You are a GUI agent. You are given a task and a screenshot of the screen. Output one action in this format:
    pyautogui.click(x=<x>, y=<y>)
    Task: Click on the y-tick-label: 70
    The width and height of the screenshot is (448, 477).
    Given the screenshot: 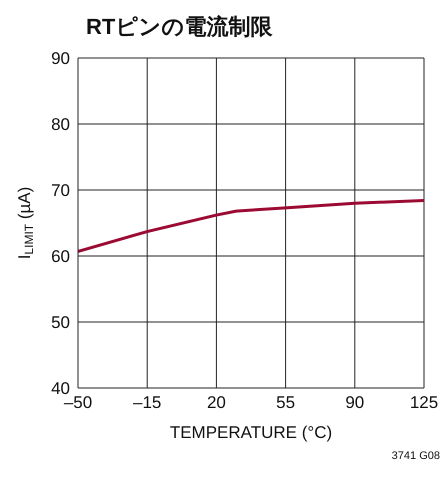 What is the action you would take?
    pyautogui.click(x=60, y=190)
    